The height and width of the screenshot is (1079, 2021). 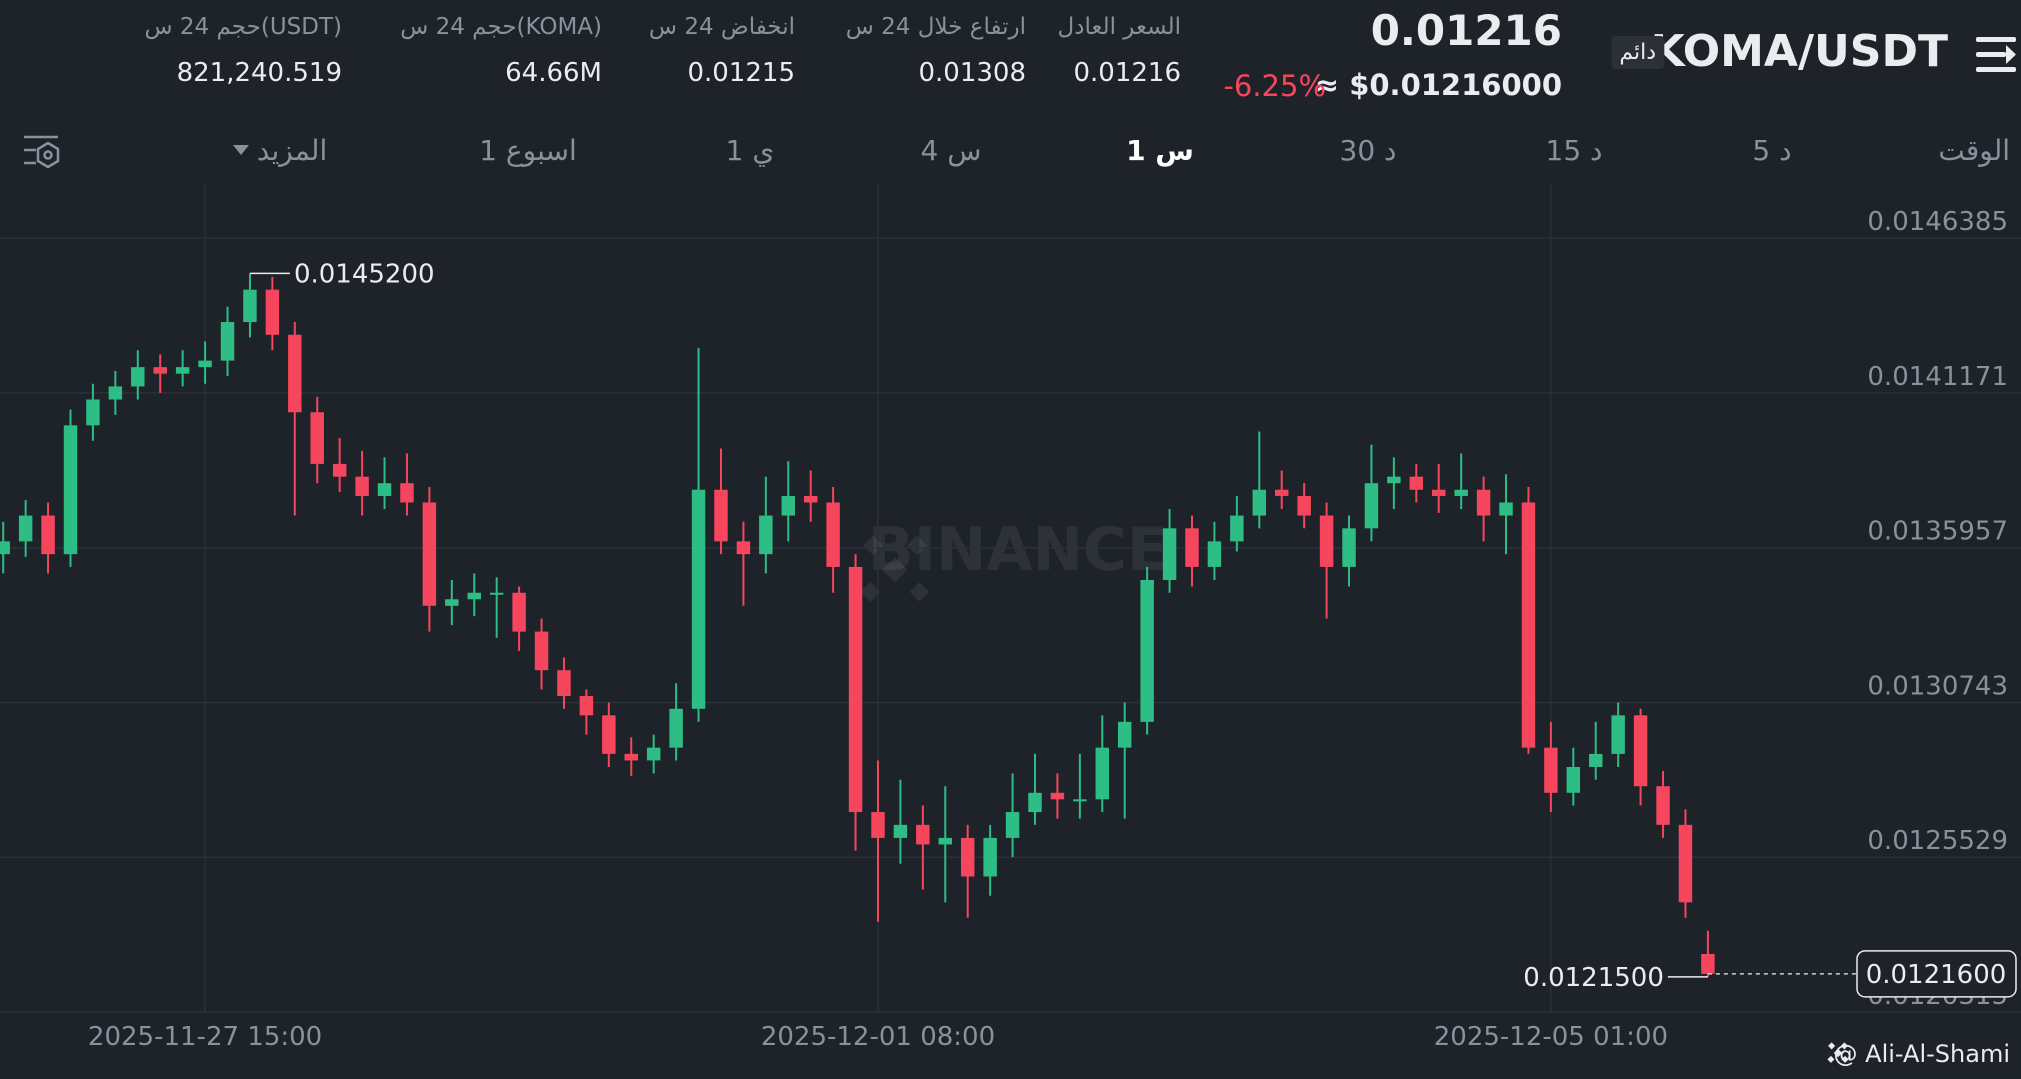 What do you see at coordinates (1018, 550) in the screenshot?
I see `watermark: BINANCE` at bounding box center [1018, 550].